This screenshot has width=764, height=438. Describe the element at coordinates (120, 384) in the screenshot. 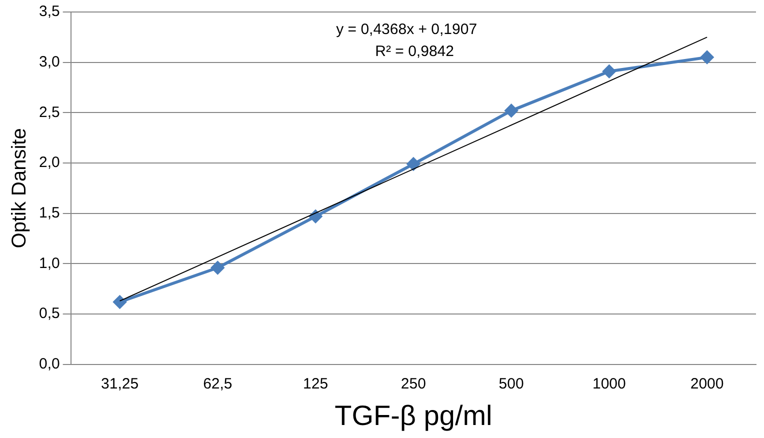

I see `x-tick-label: 31,25` at that location.